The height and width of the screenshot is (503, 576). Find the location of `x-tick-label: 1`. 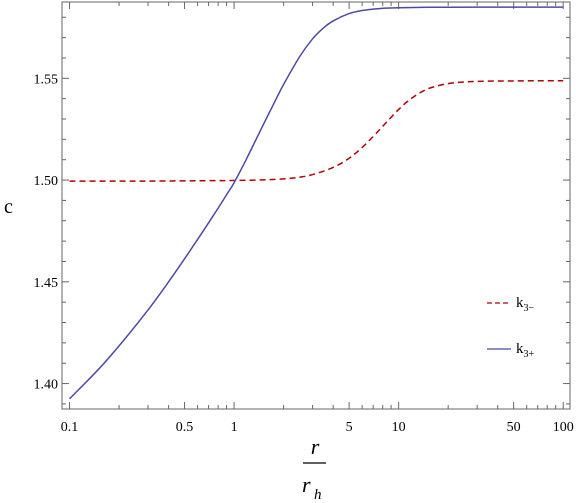

x-tick-label: 1 is located at coordinates (234, 427).